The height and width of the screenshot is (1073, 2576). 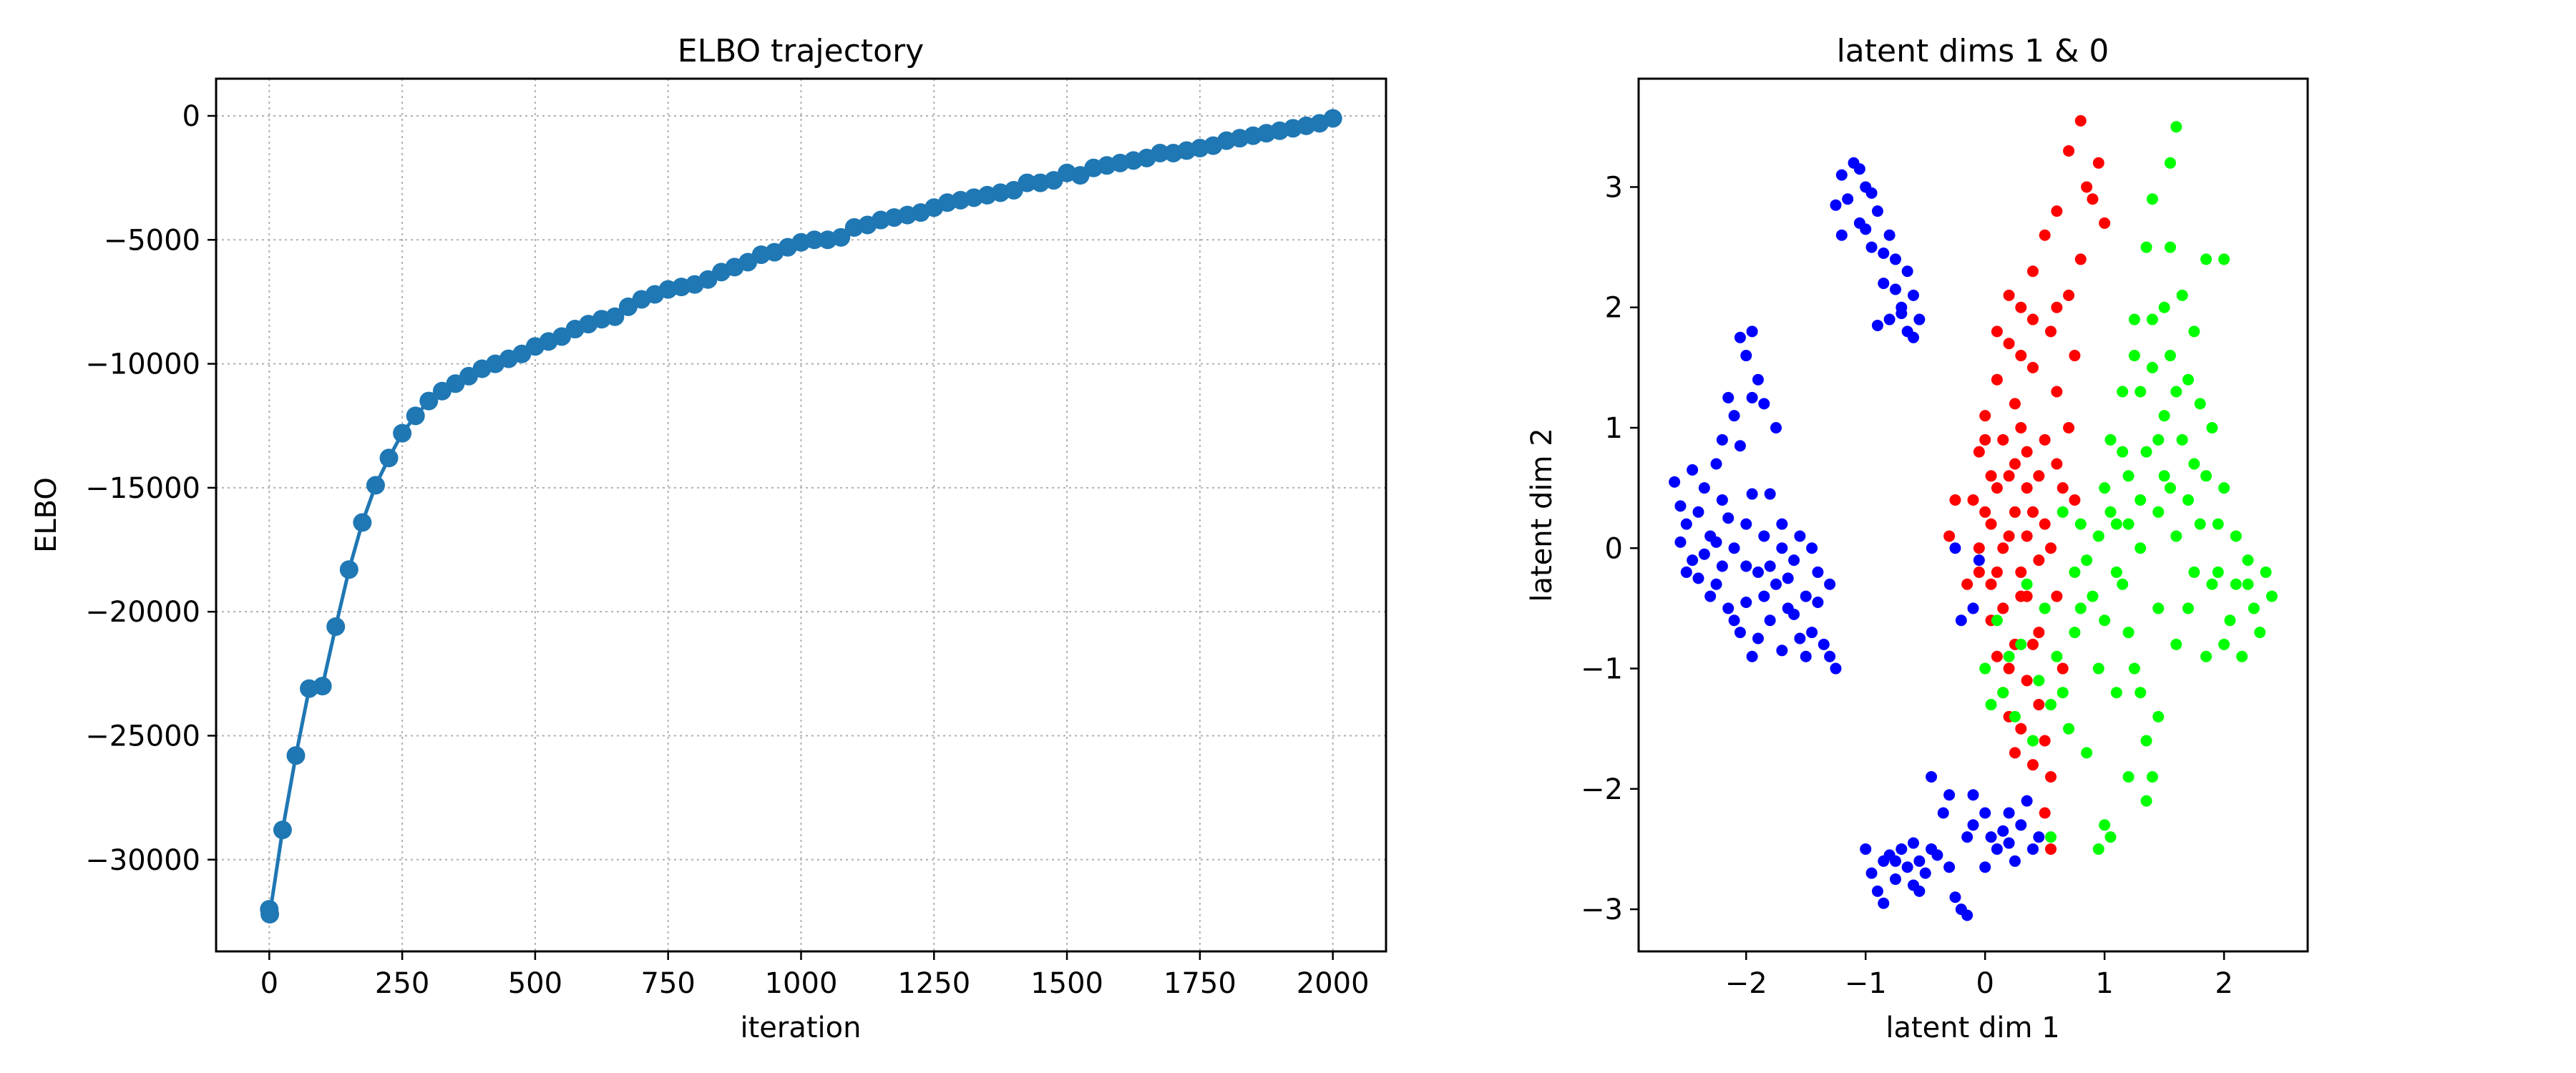 What do you see at coordinates (1333, 983) in the screenshot?
I see `x-tick-label: 2000` at bounding box center [1333, 983].